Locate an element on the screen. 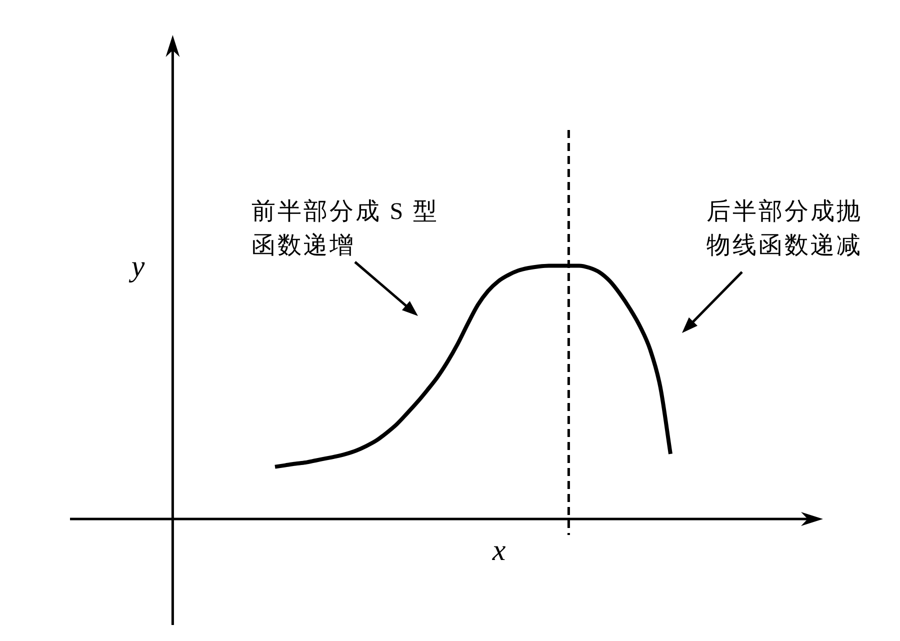 The image size is (900, 641). annotation: 后半部分成抛物线函数递减 is located at coordinates (784, 229).